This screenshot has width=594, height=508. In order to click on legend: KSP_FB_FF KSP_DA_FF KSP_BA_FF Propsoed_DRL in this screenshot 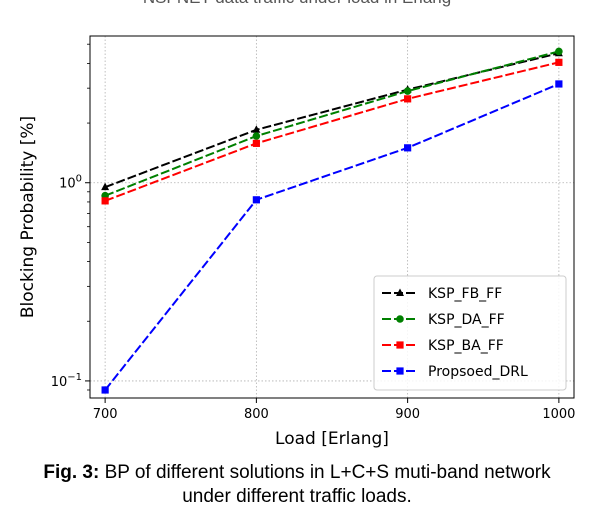, I will do `click(470, 333)`.